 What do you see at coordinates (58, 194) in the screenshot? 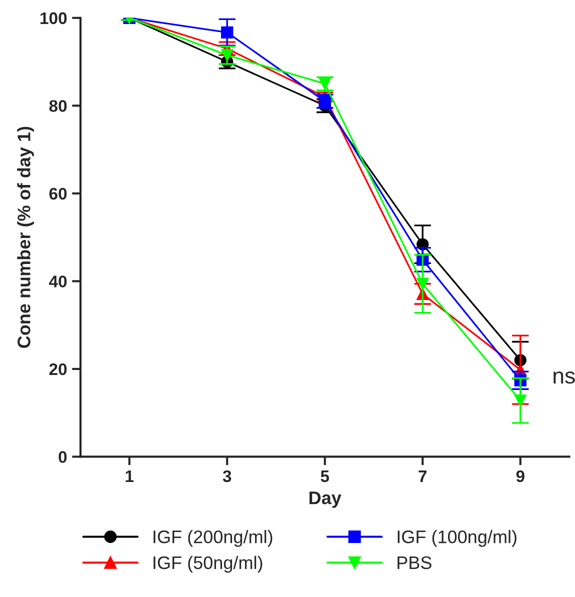
I see `y-tick-label: 60` at bounding box center [58, 194].